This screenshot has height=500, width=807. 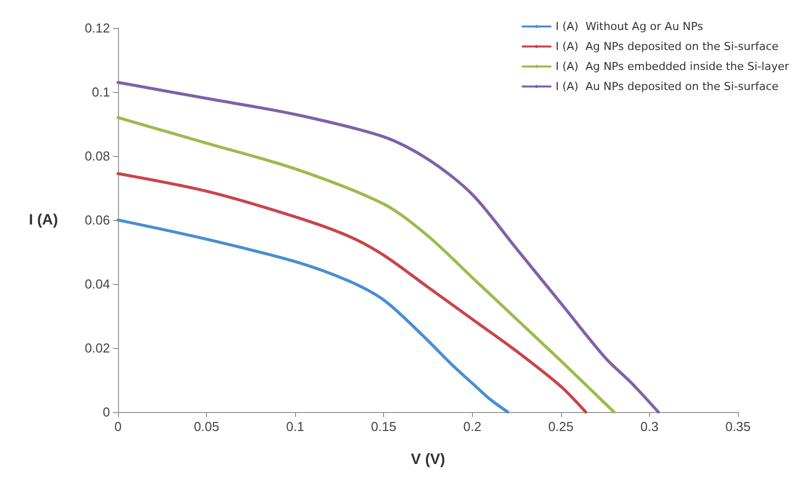 What do you see at coordinates (97, 284) in the screenshot?
I see `y-tick-label: 0.04` at bounding box center [97, 284].